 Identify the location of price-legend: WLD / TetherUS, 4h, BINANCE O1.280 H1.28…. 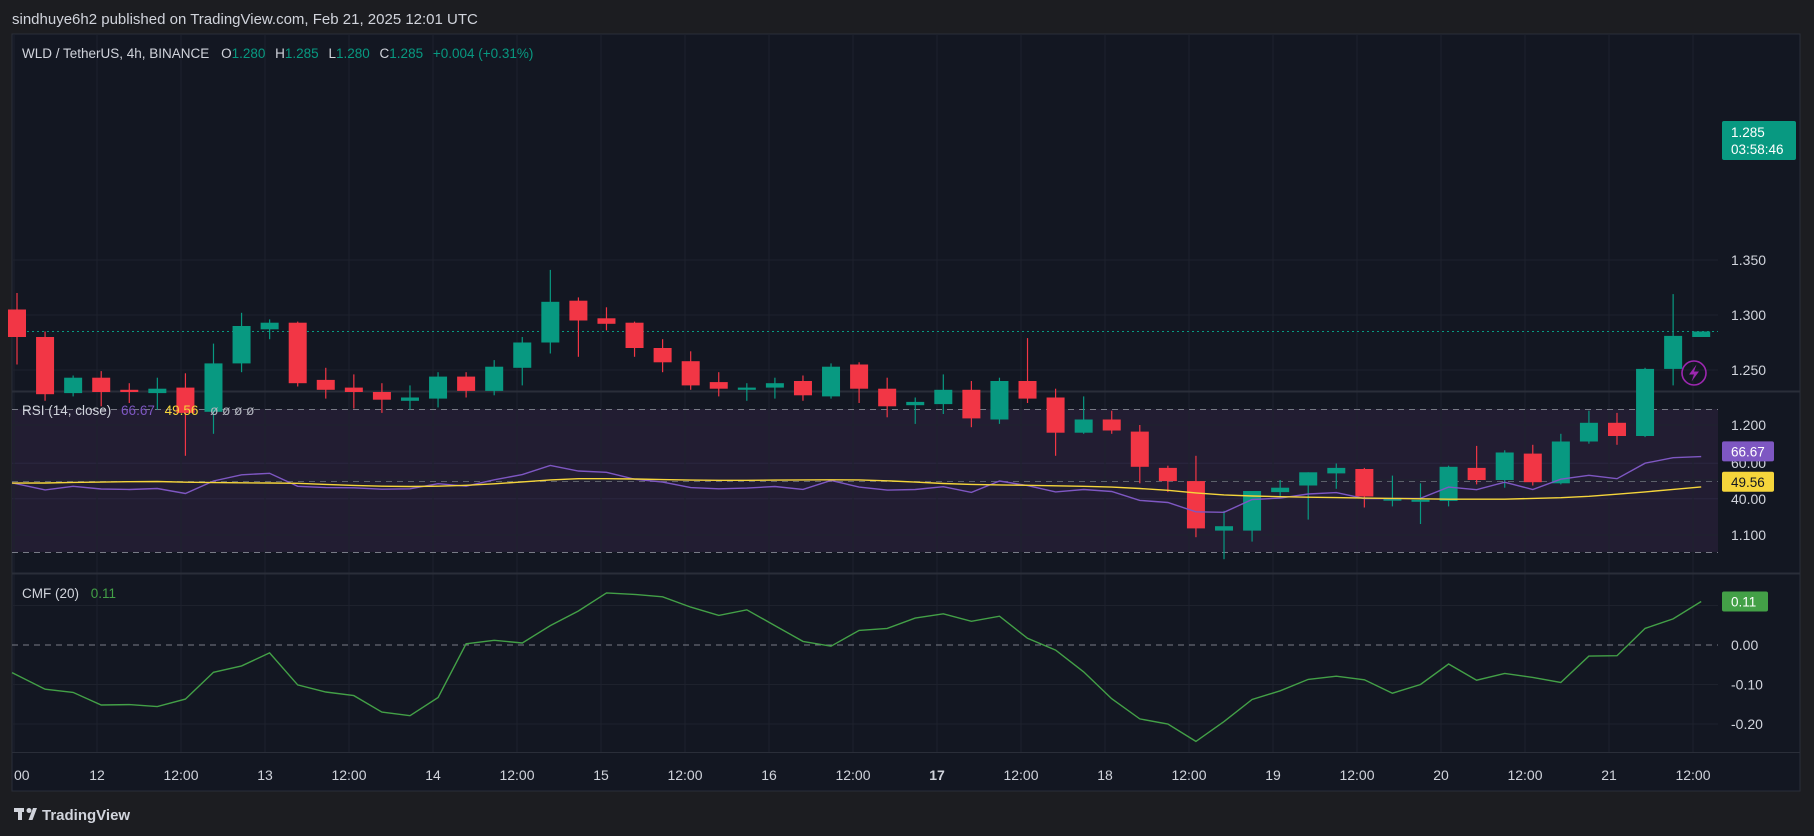
(277, 53).